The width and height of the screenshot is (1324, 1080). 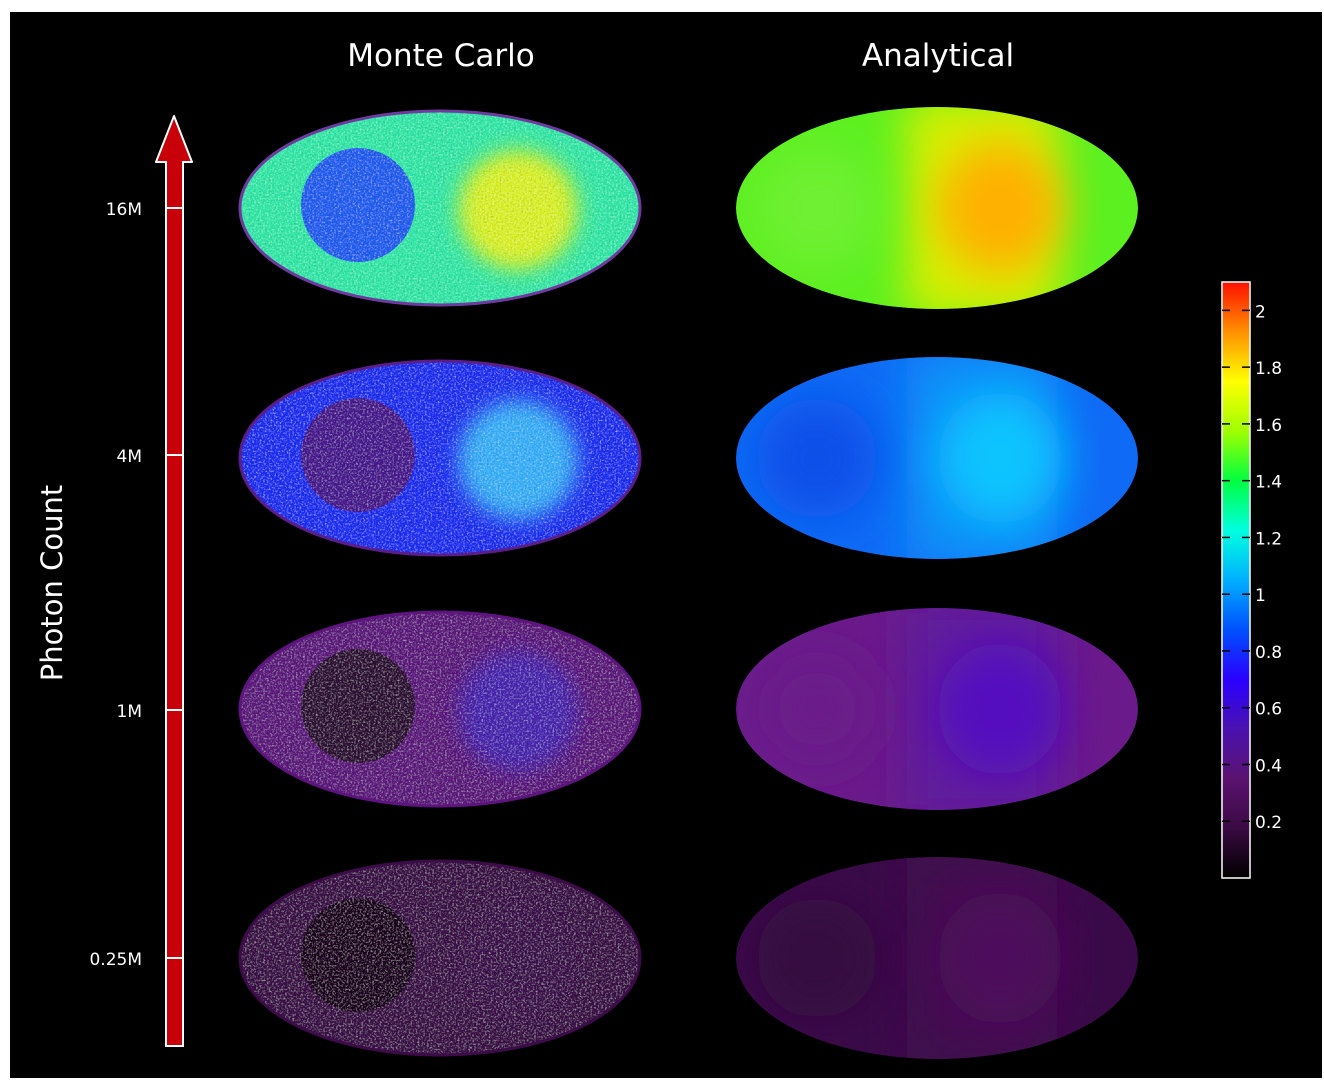 I want to click on photon-count-arrow, so click(x=174, y=581).